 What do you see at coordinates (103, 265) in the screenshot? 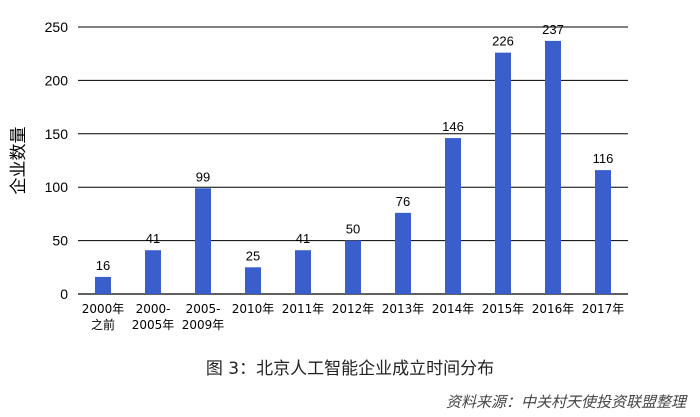
I see `data-label: 16` at bounding box center [103, 265].